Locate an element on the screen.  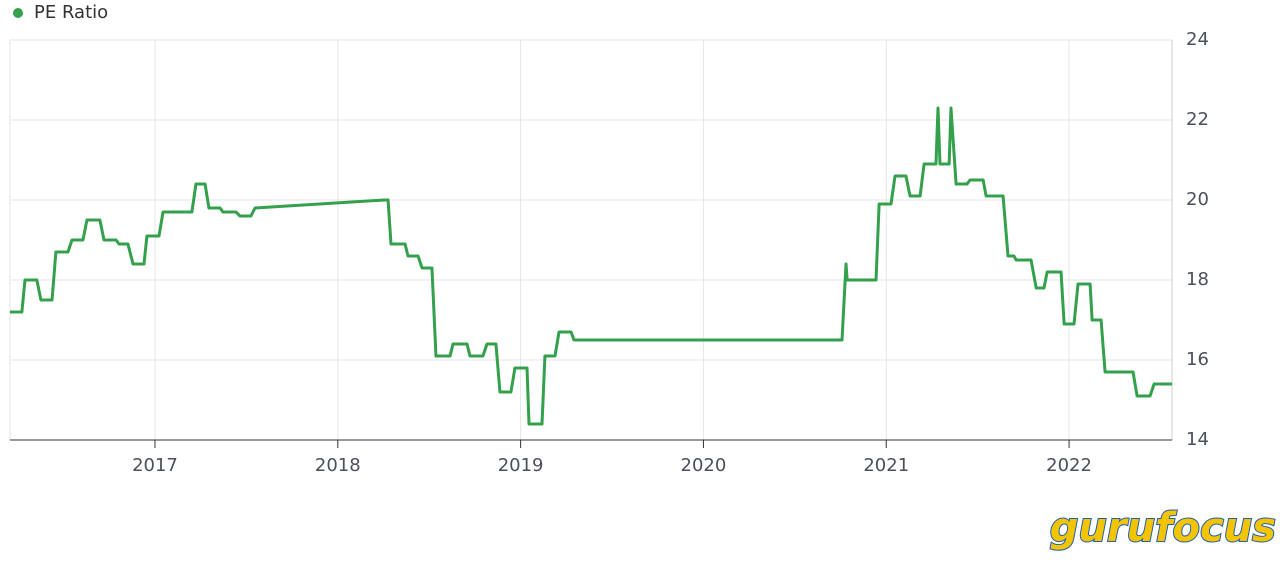
y-tick-label: 22 is located at coordinates (1197, 119).